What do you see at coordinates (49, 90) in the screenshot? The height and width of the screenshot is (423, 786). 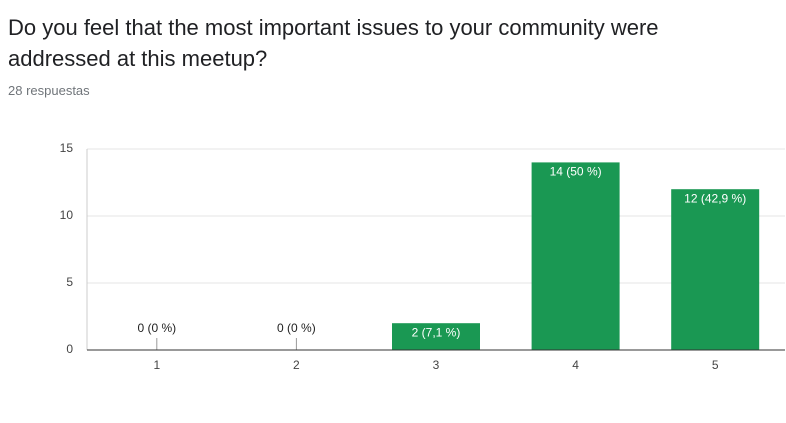 I see `response-count: 28 respuestas` at bounding box center [49, 90].